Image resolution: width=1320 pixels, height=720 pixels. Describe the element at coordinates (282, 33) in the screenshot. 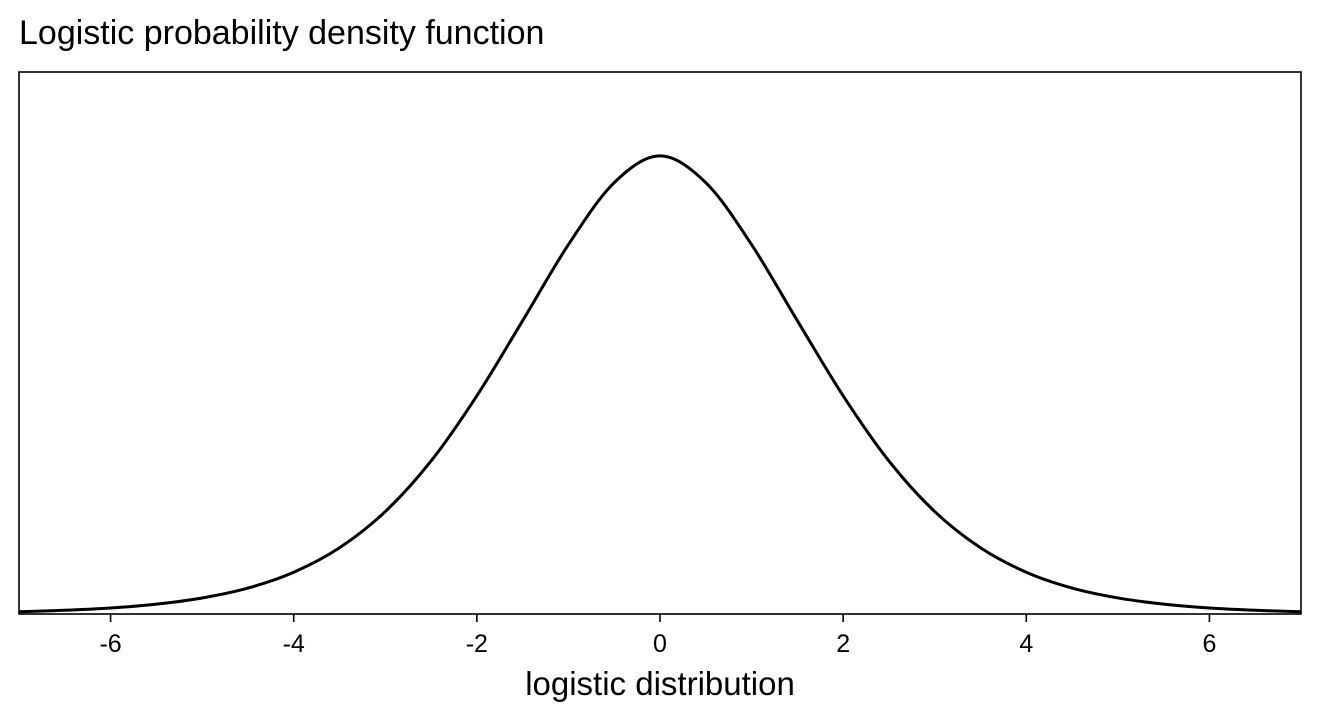

I see `chart-title: Logistic probability density function` at that location.